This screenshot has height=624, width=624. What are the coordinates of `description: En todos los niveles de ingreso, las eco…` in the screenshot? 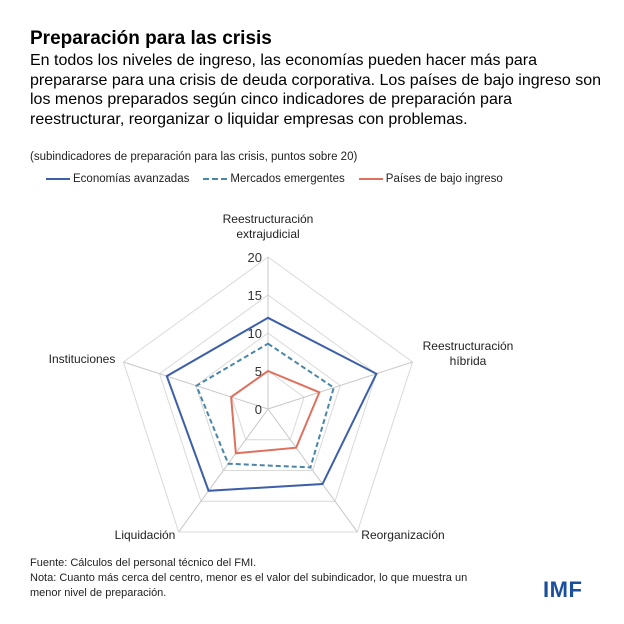 It's located at (316, 90).